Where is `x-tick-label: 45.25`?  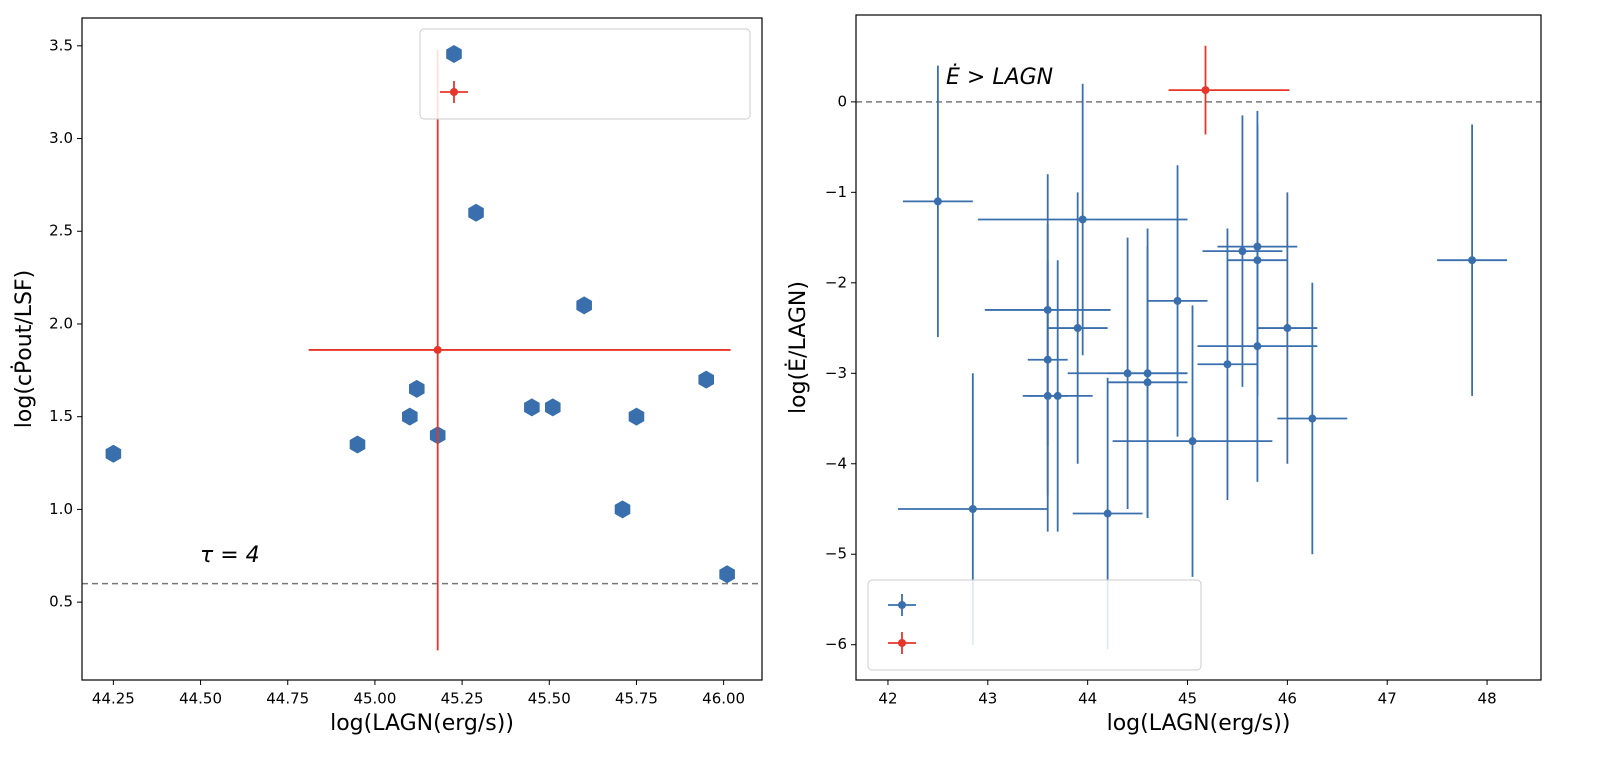 x-tick-label: 45.25 is located at coordinates (462, 699).